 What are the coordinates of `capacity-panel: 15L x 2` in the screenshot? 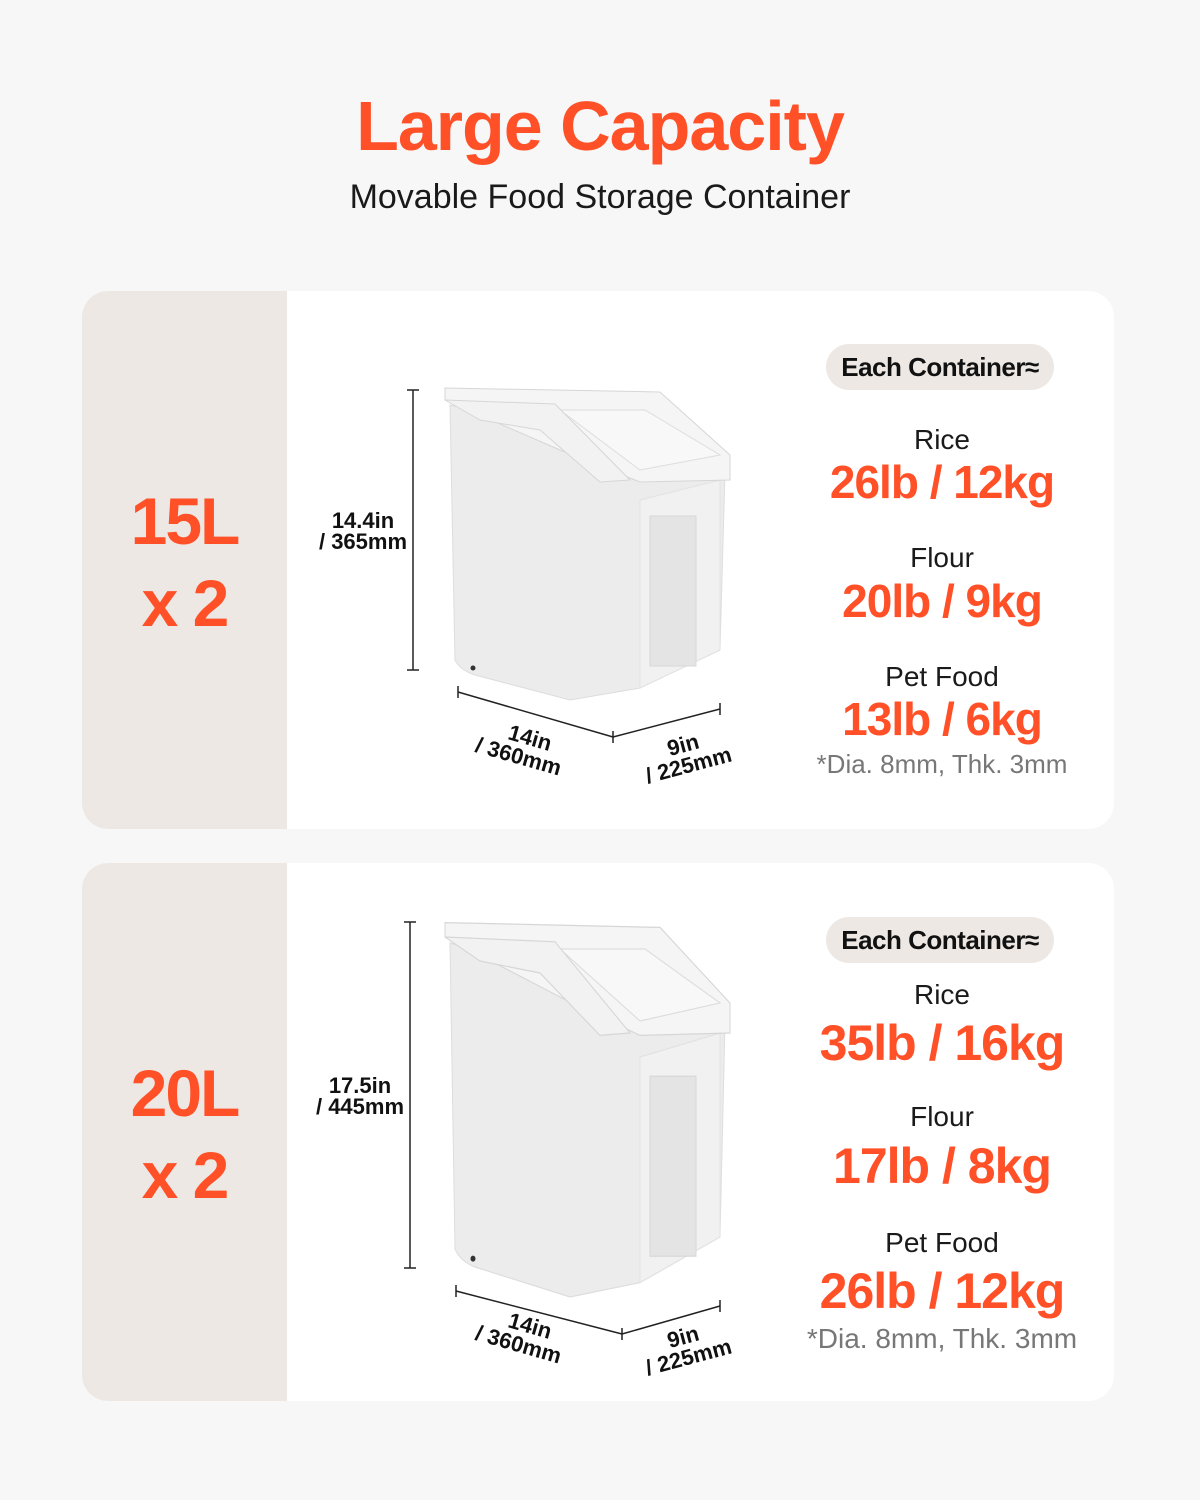 It's located at (184, 560).